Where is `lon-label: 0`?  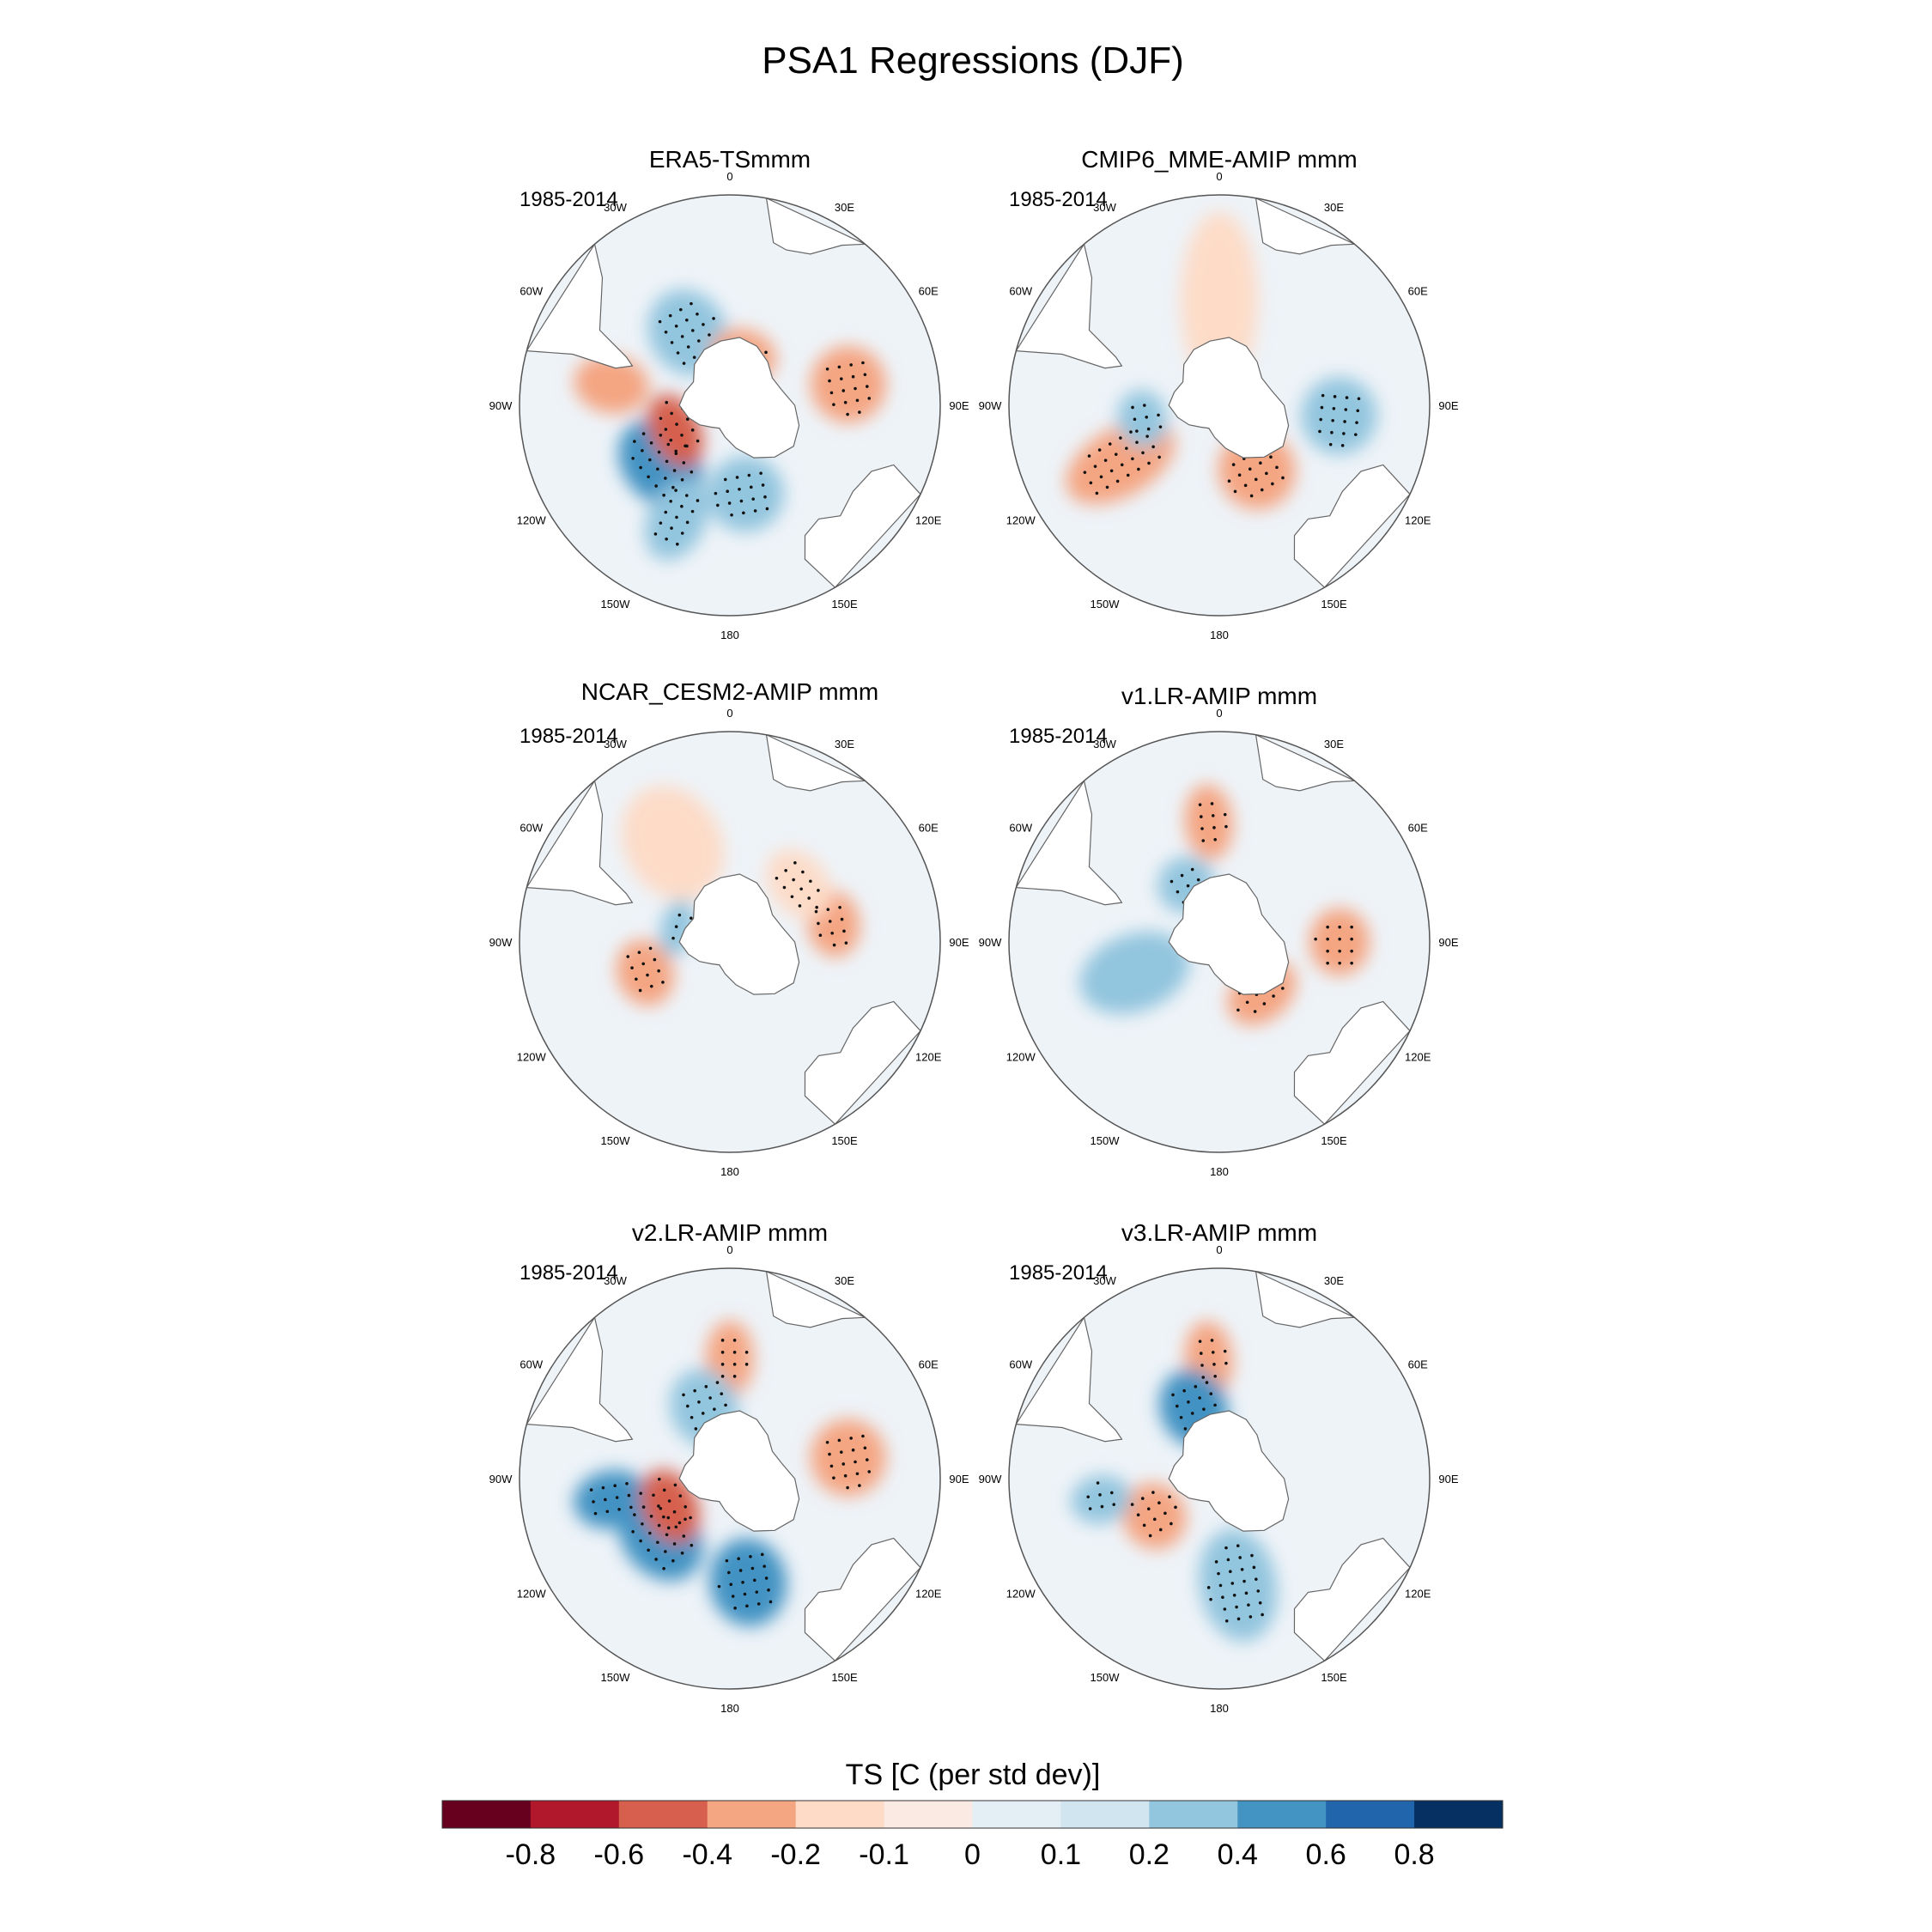
lon-label: 0 is located at coordinates (729, 713).